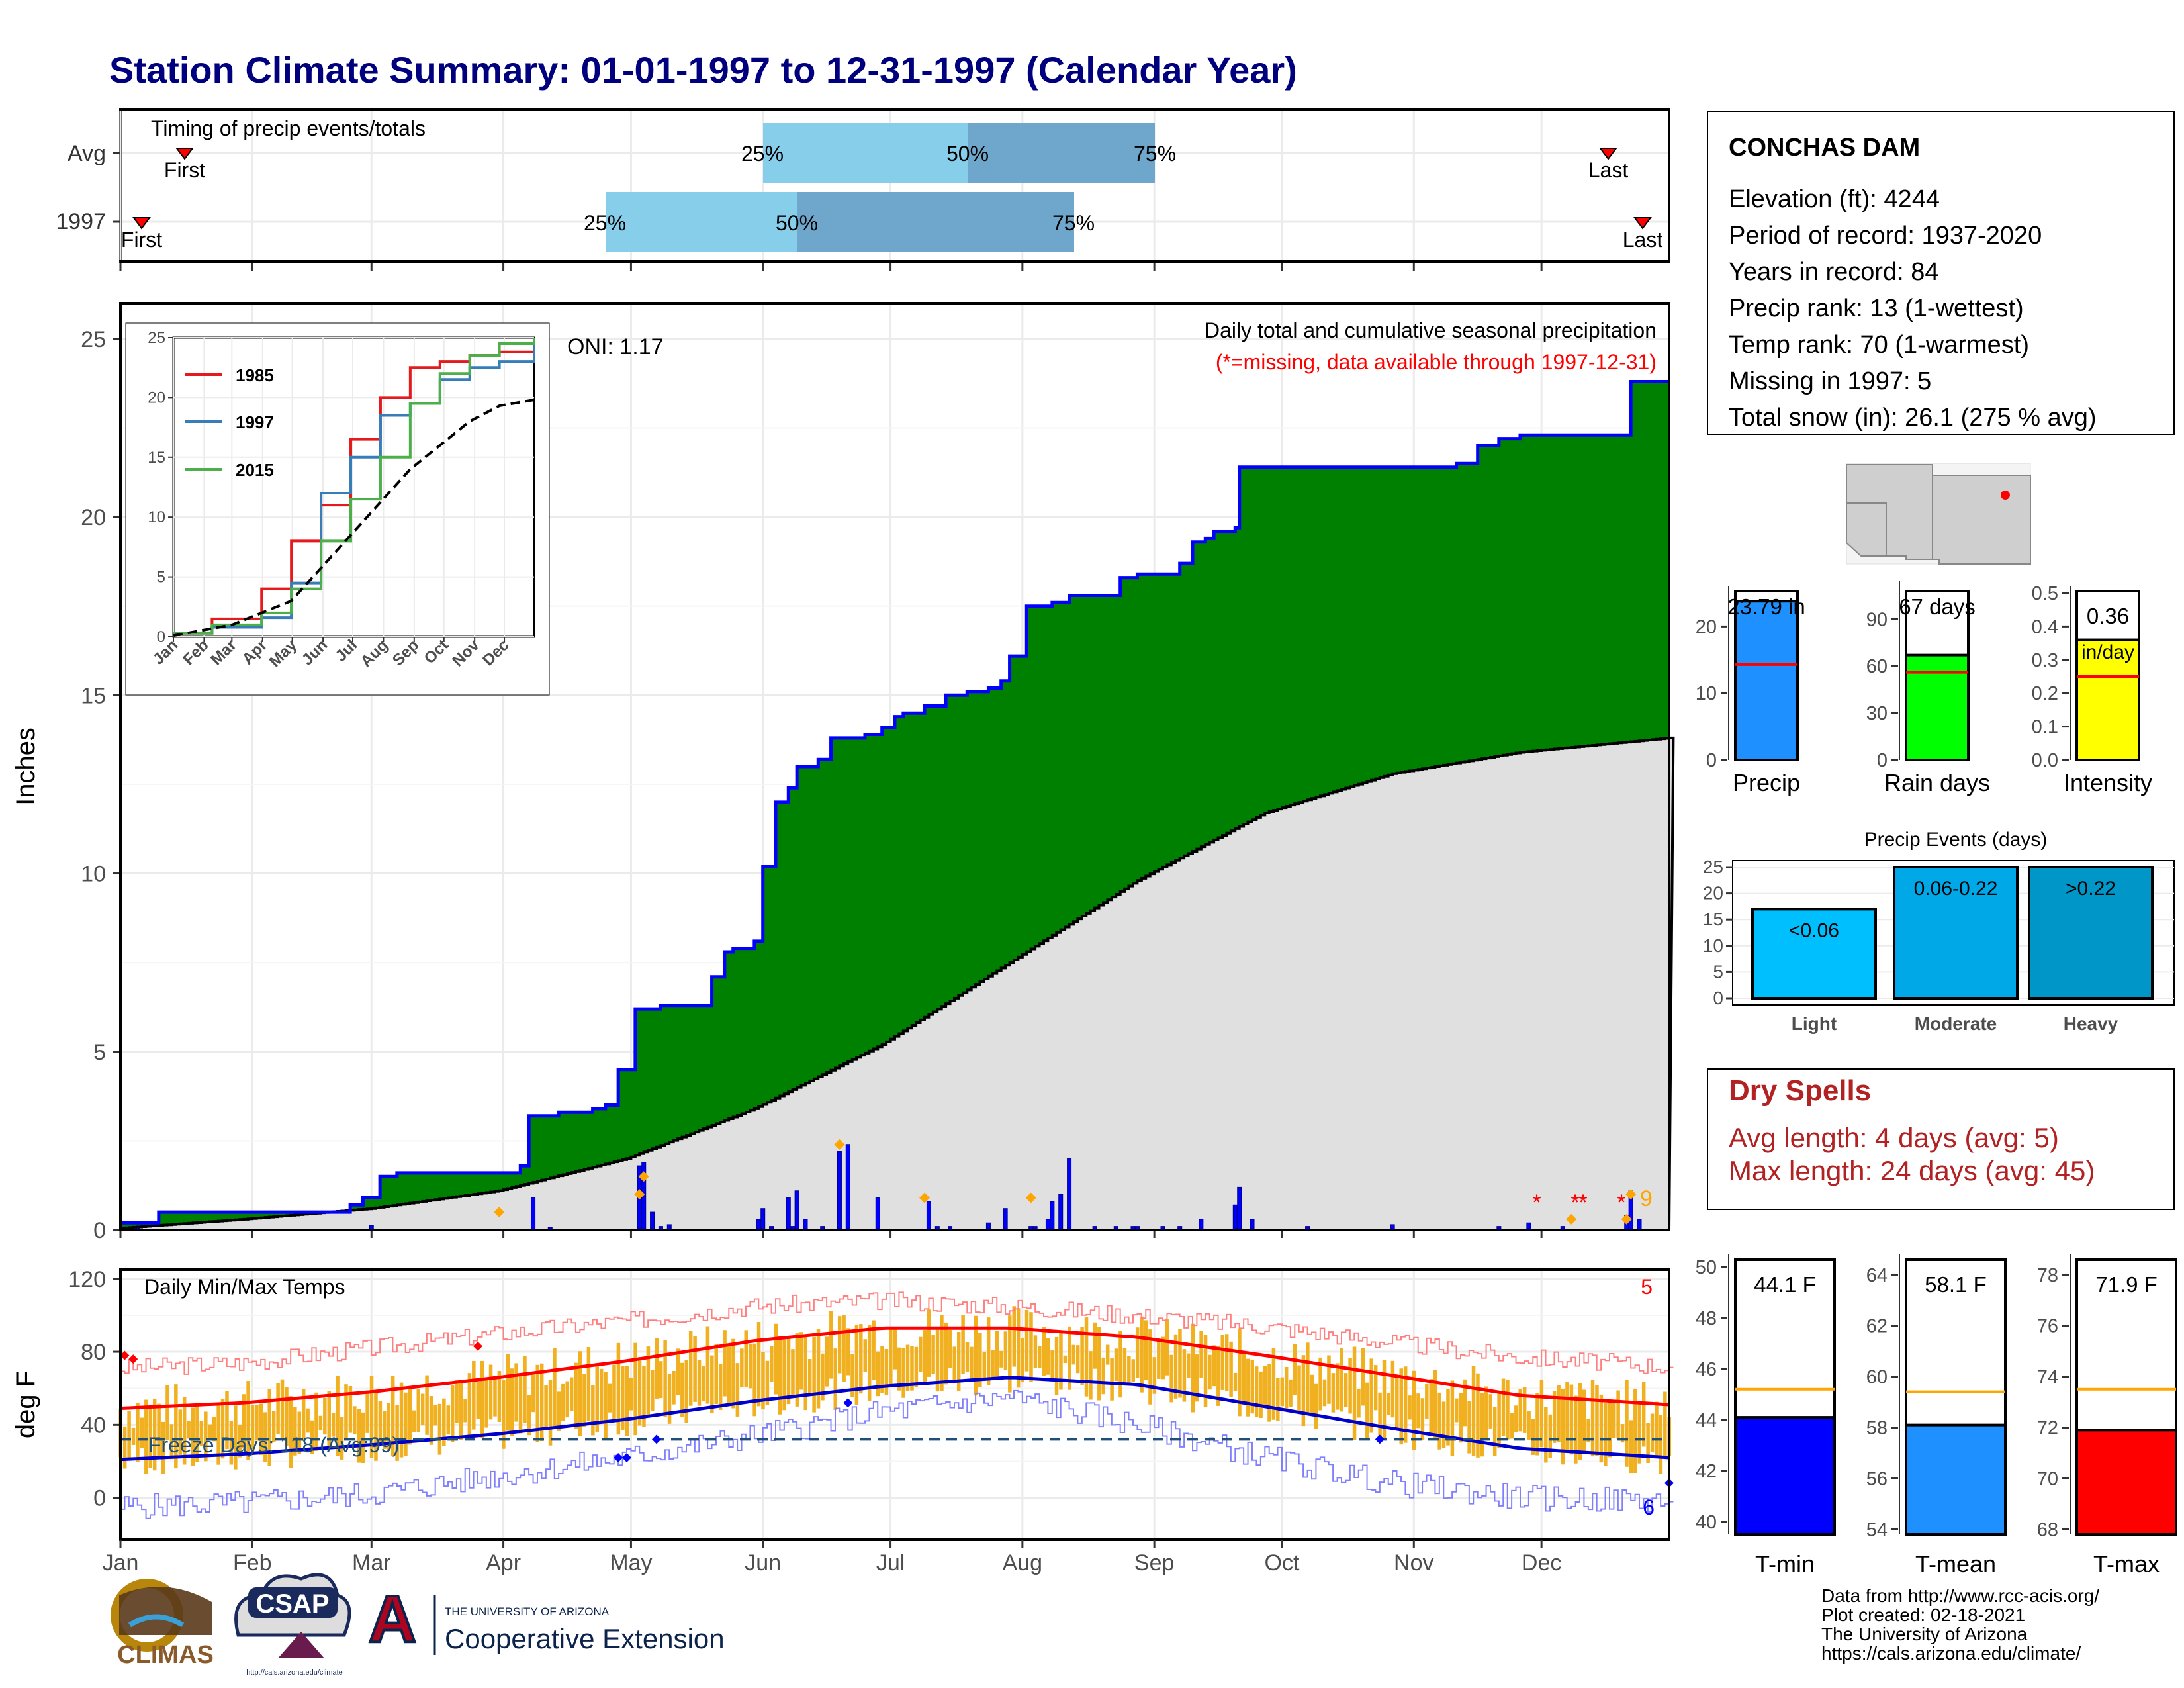 The image size is (2184, 1688). What do you see at coordinates (292, 1625) in the screenshot?
I see `csap-logo: CSAP http://cals.arizona.edu/climate` at bounding box center [292, 1625].